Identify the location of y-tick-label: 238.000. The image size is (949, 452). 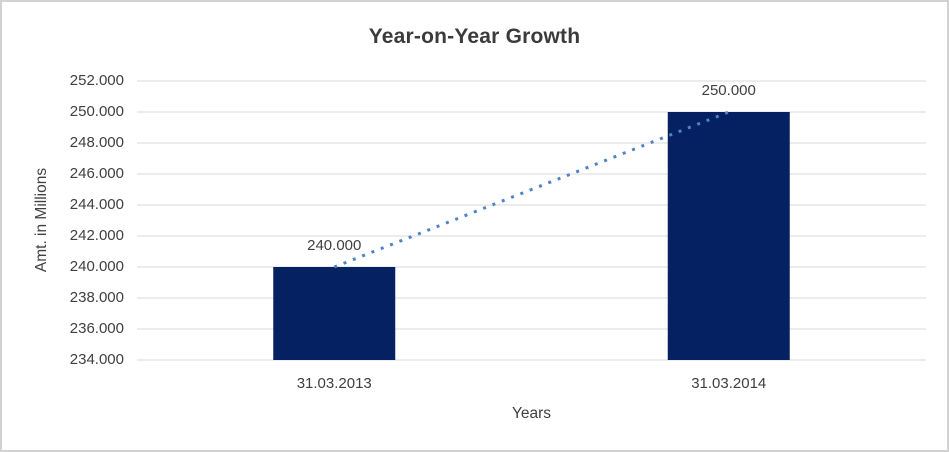
(96, 297).